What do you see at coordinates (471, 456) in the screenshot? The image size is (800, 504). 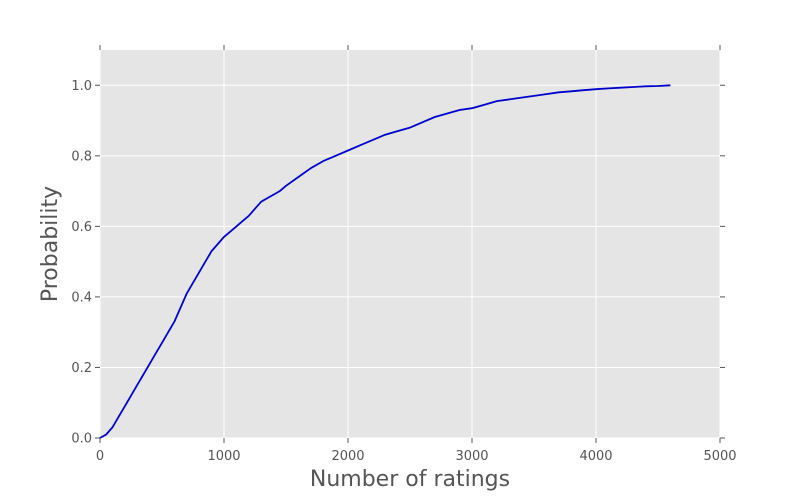 I see `x-tick-label: 3000` at bounding box center [471, 456].